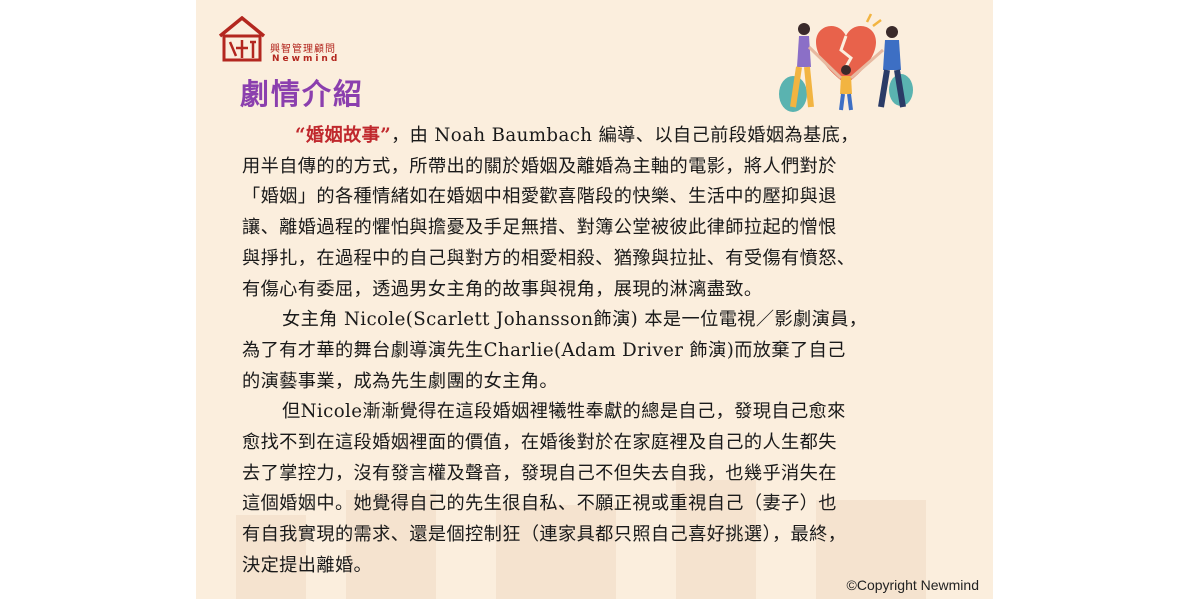 The height and width of the screenshot is (599, 1189). Describe the element at coordinates (307, 565) in the screenshot. I see `paragraph-line: 決定提出離婚。` at that location.